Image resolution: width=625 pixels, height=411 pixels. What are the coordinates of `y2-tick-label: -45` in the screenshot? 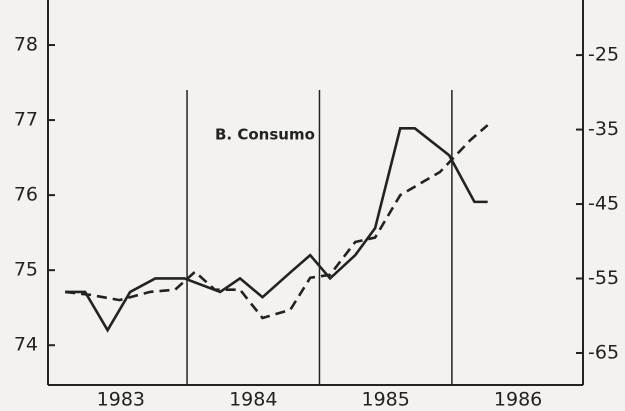 It's located at (603, 204).